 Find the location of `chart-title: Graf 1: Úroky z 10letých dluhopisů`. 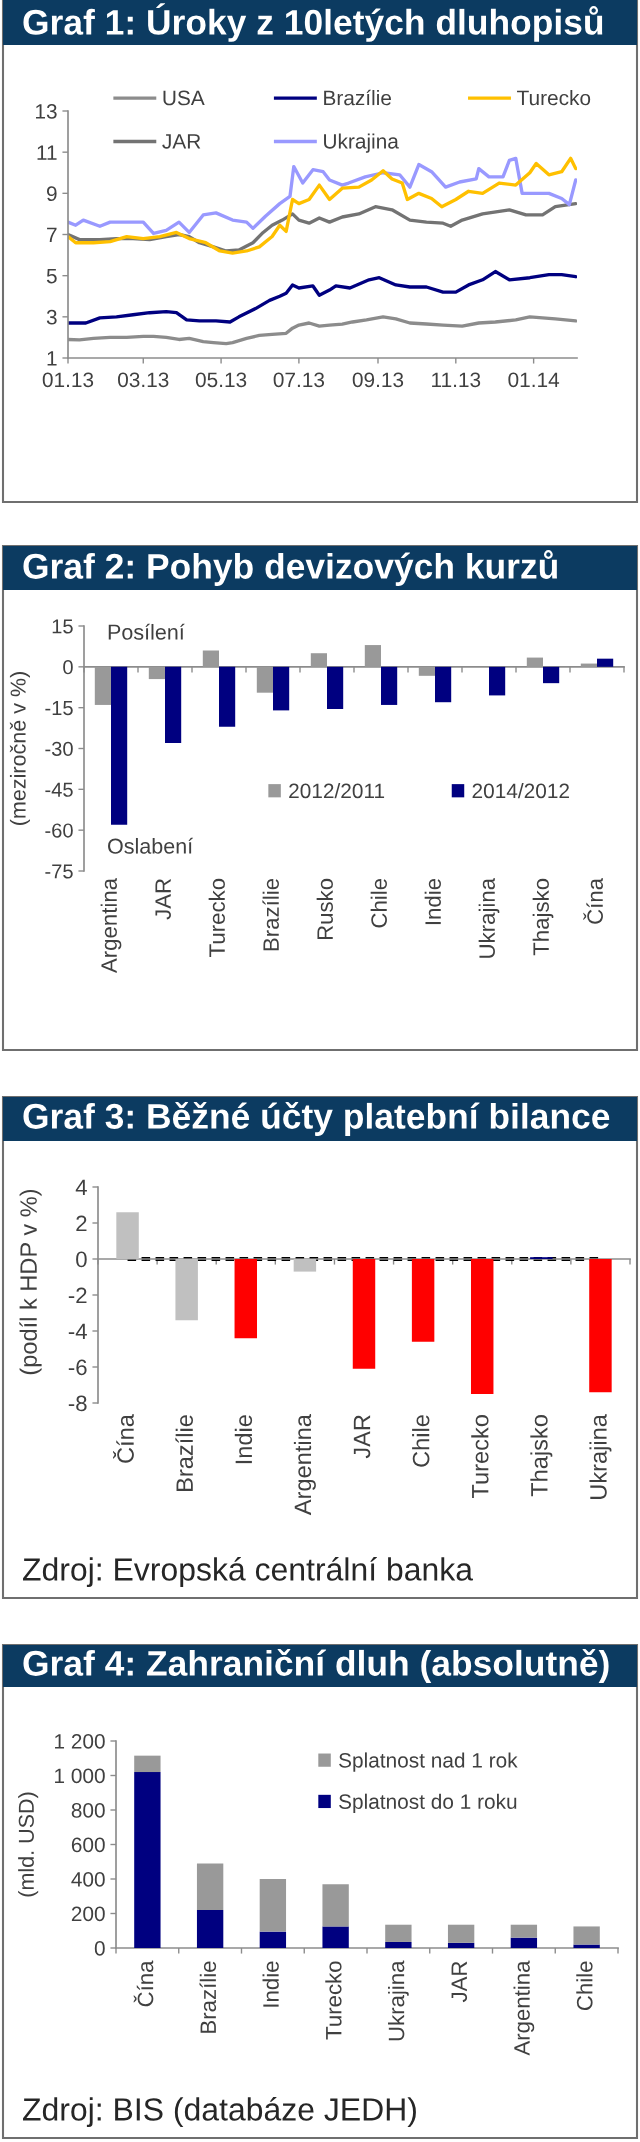

chart-title: Graf 1: Úroky z 10letých dluhopisů is located at coordinates (313, 22).